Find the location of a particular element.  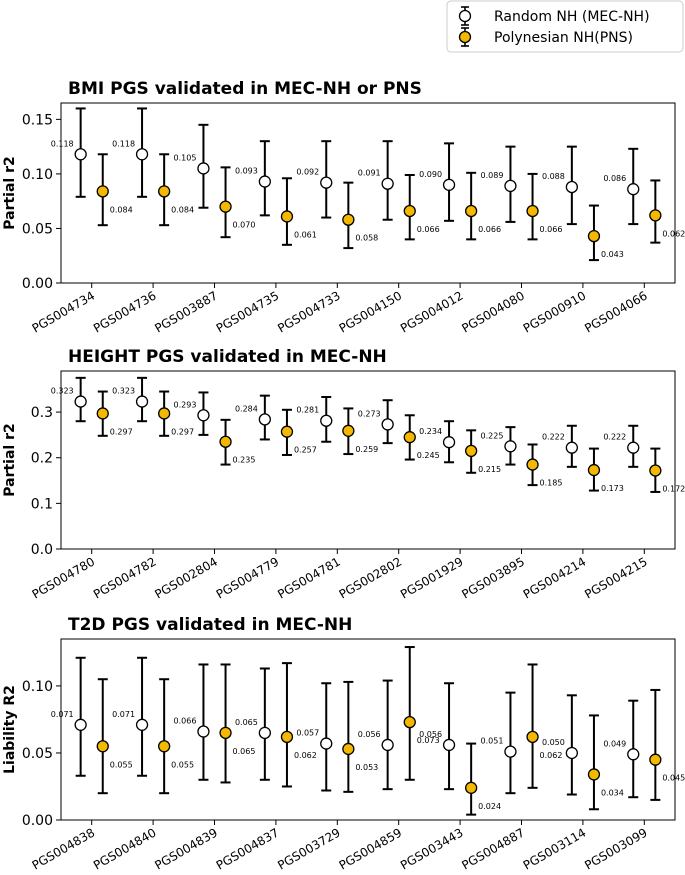

x-tick-label: PGS003887 is located at coordinates (186, 311).